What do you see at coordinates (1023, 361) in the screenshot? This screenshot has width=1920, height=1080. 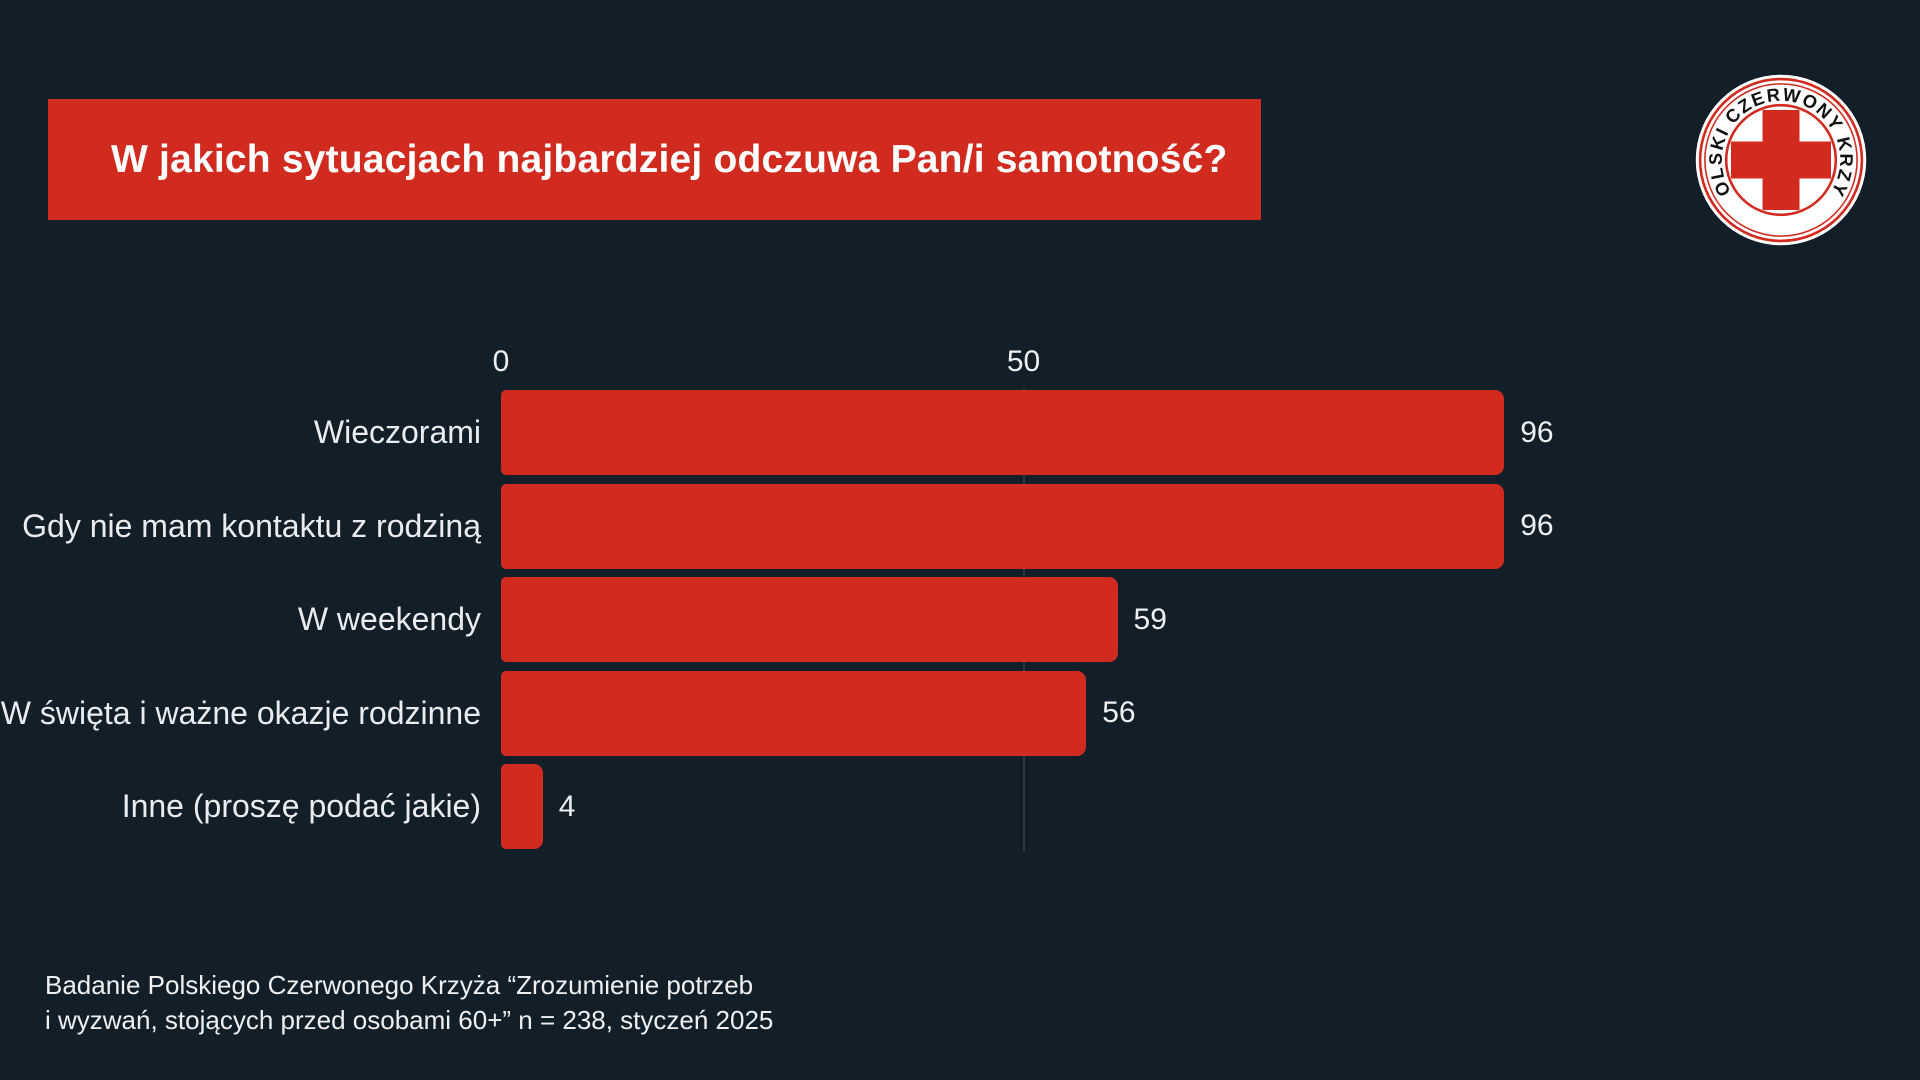 I see `x-tick-label: 50` at bounding box center [1023, 361].